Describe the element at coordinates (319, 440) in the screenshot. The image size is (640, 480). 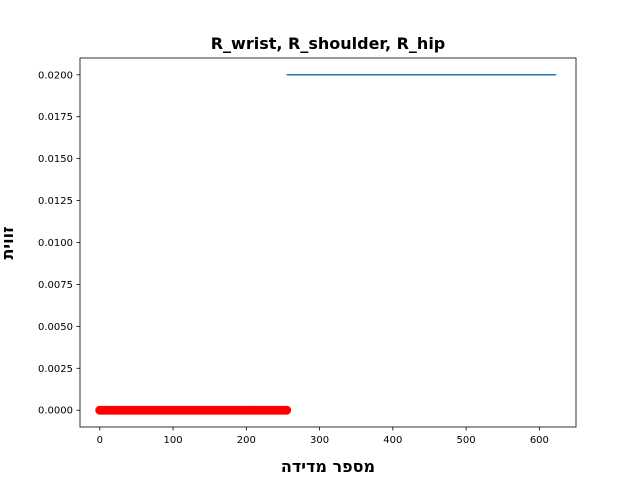
I see `x-tick-label: 300` at that location.